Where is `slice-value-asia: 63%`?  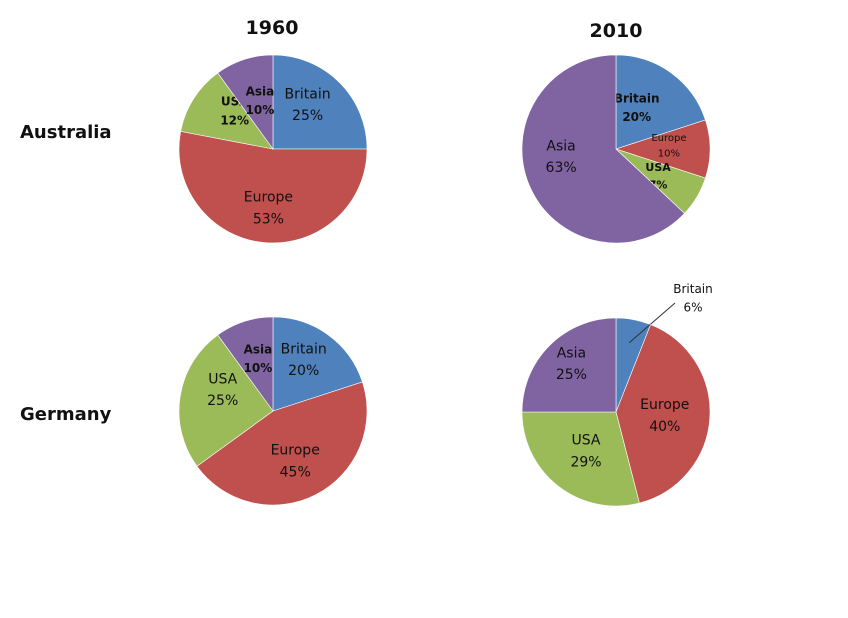 slice-value-asia: 63% is located at coordinates (561, 168).